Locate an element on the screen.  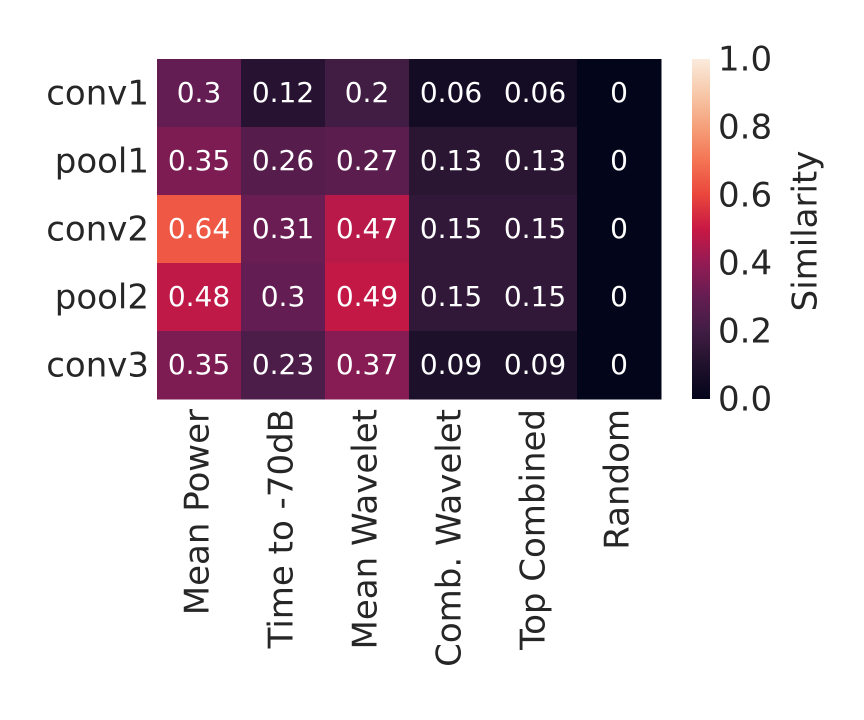
column-tick-label: Mean Wavelet is located at coordinates (366, 529).